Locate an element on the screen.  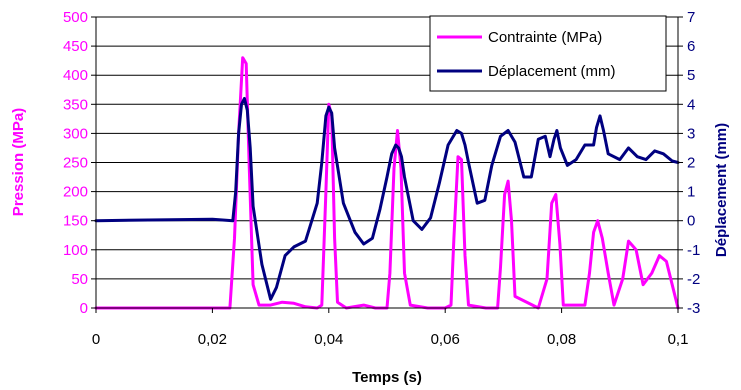
x-tick-label: 0 is located at coordinates (96, 339).